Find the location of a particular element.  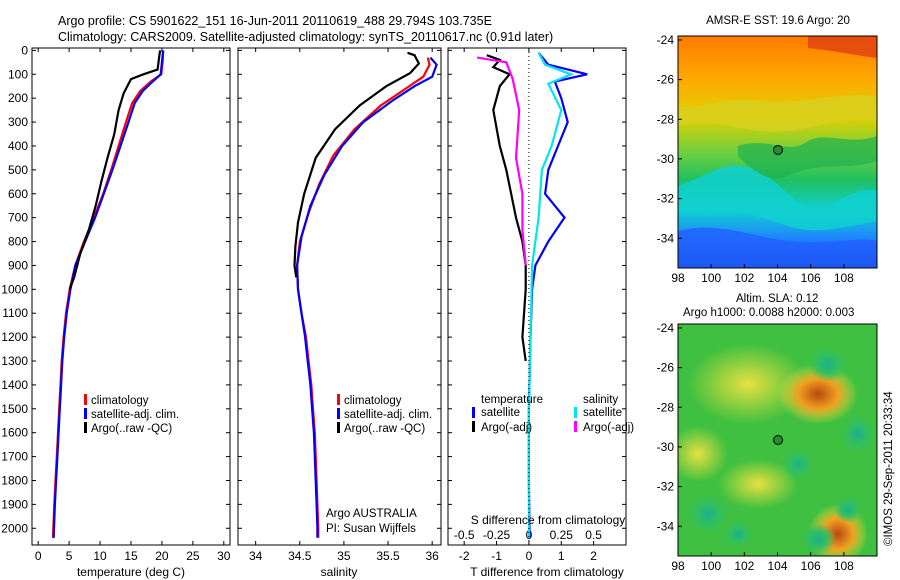

y-tick-label: 1000 is located at coordinates (14, 289).